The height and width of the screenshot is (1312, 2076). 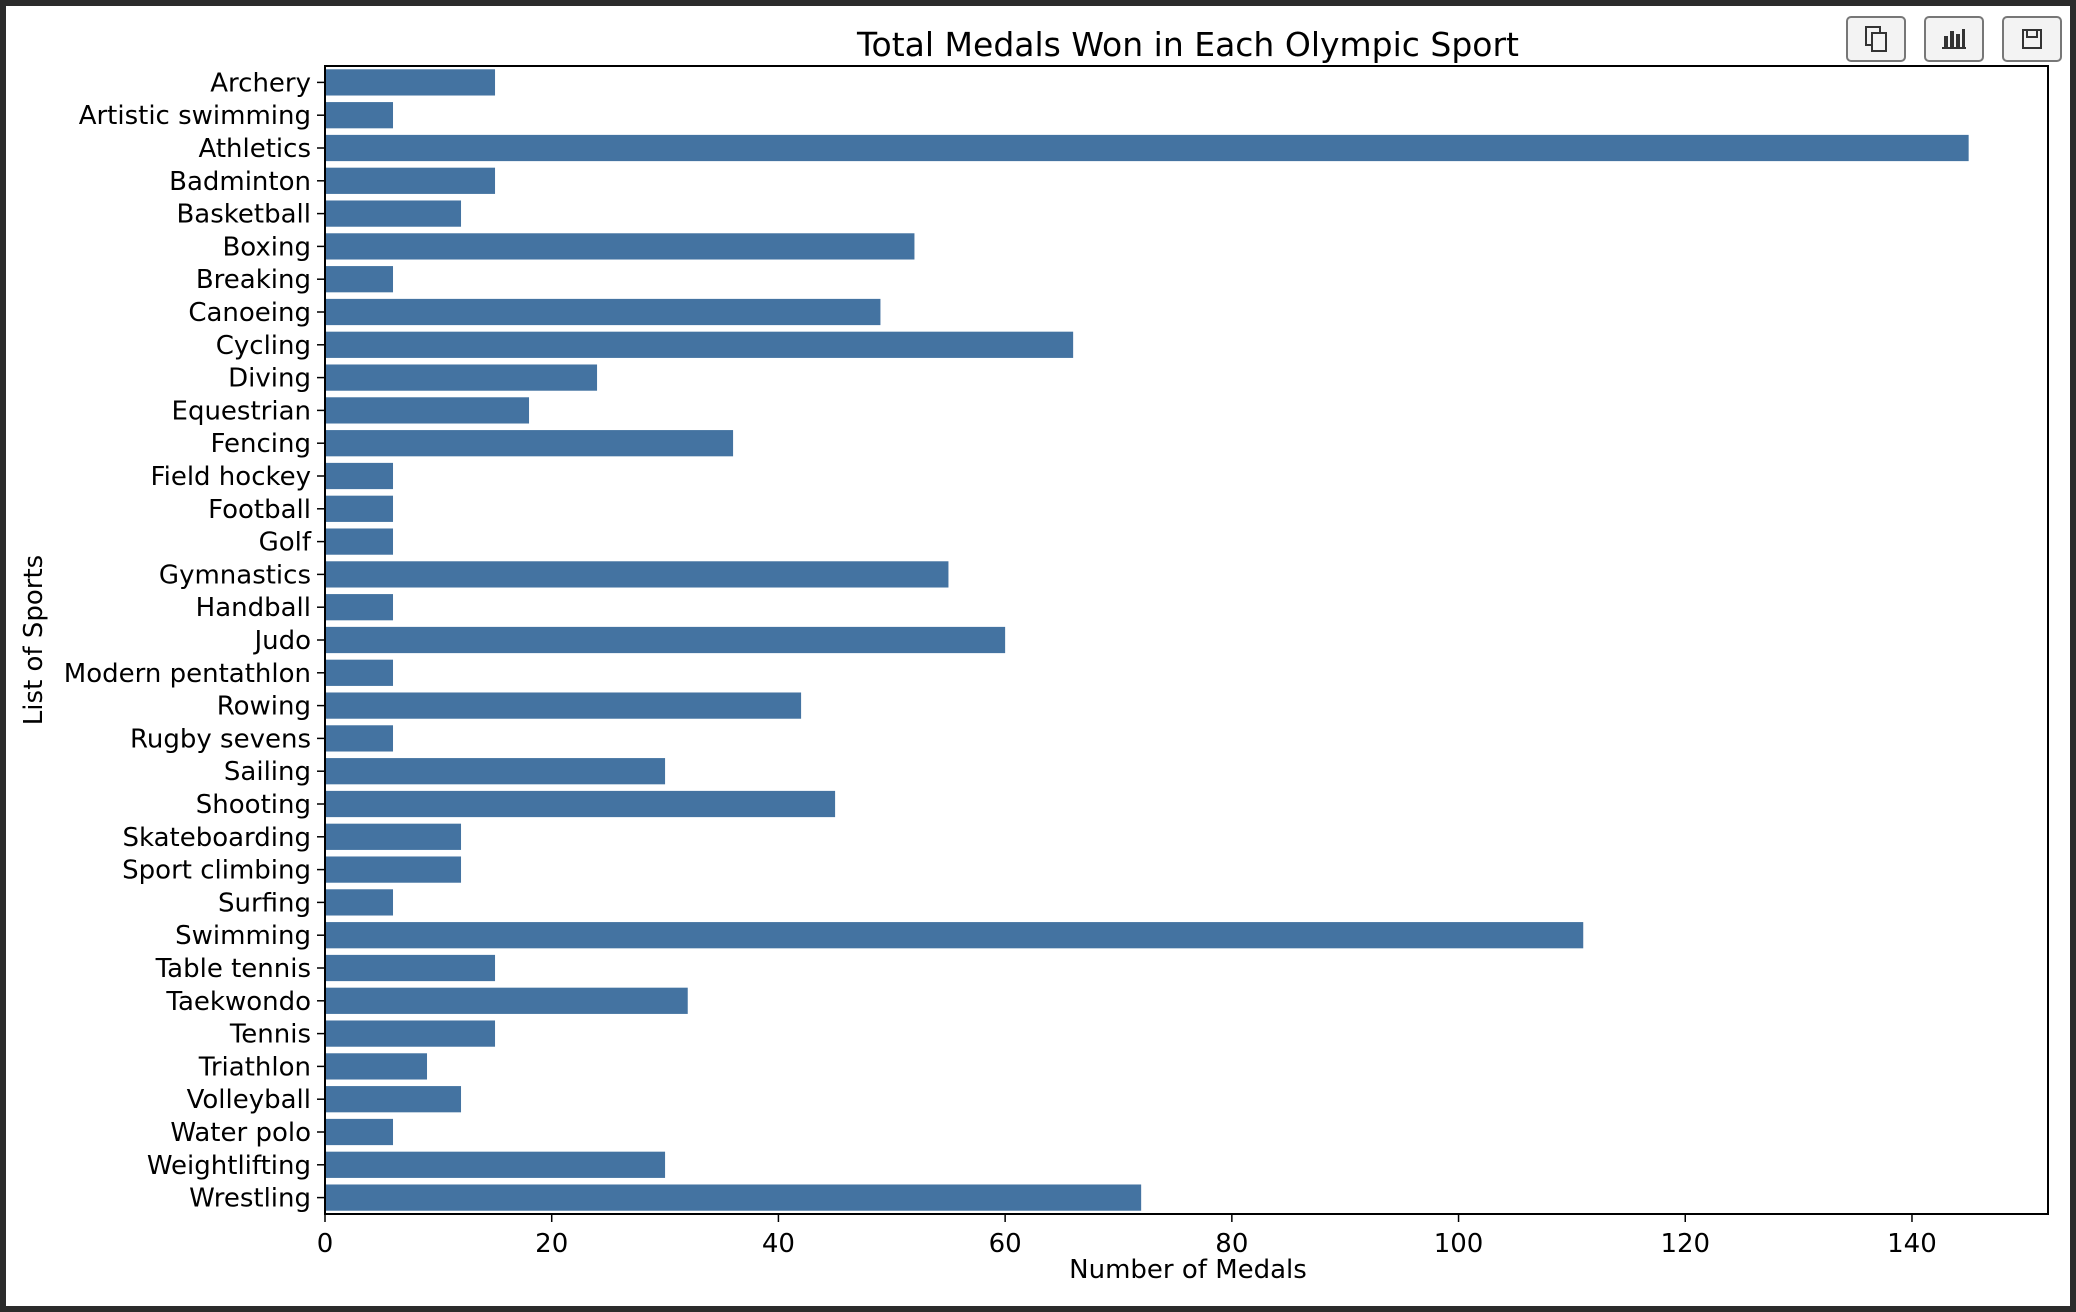 I want to click on y-tick-label: Canoeing, so click(x=249, y=313).